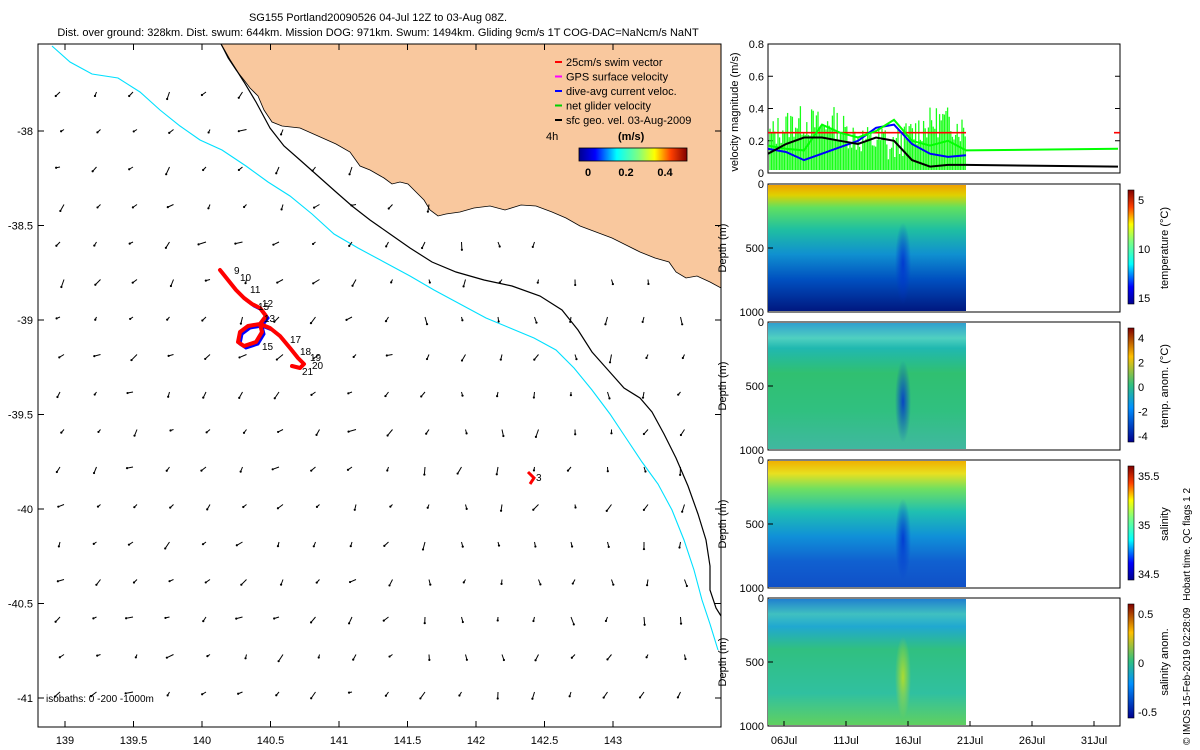 This screenshot has width=1200, height=750. What do you see at coordinates (246, 278) in the screenshot?
I see `dive-number-label: 10` at bounding box center [246, 278].